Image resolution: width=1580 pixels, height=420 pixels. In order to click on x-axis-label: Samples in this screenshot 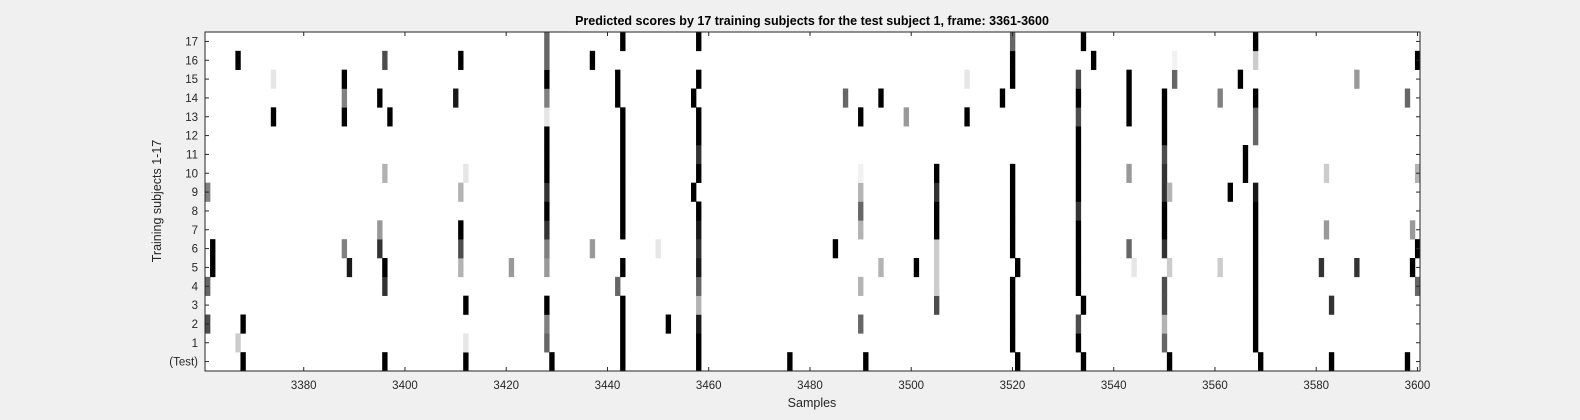, I will do `click(812, 403)`.